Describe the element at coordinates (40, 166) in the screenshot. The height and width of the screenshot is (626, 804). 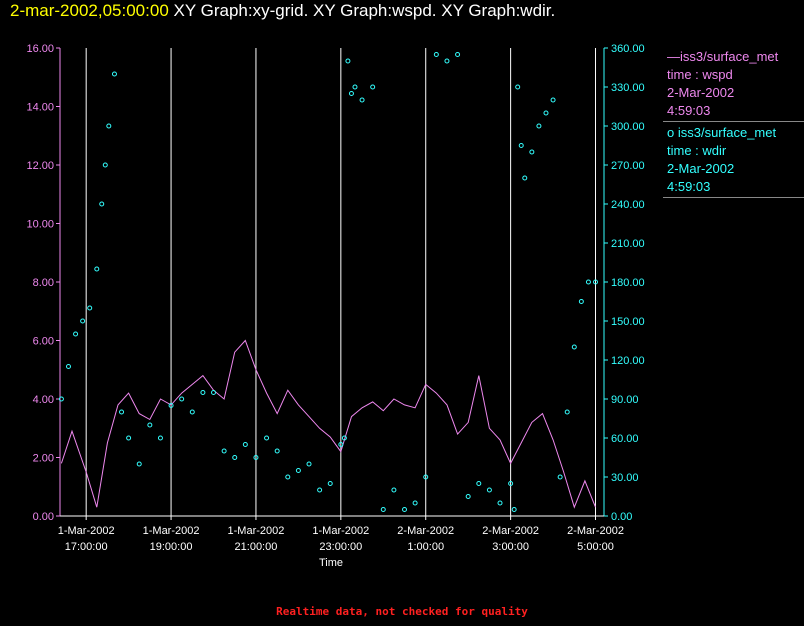
I see `y-left-tick-label-6: 12.00` at that location.